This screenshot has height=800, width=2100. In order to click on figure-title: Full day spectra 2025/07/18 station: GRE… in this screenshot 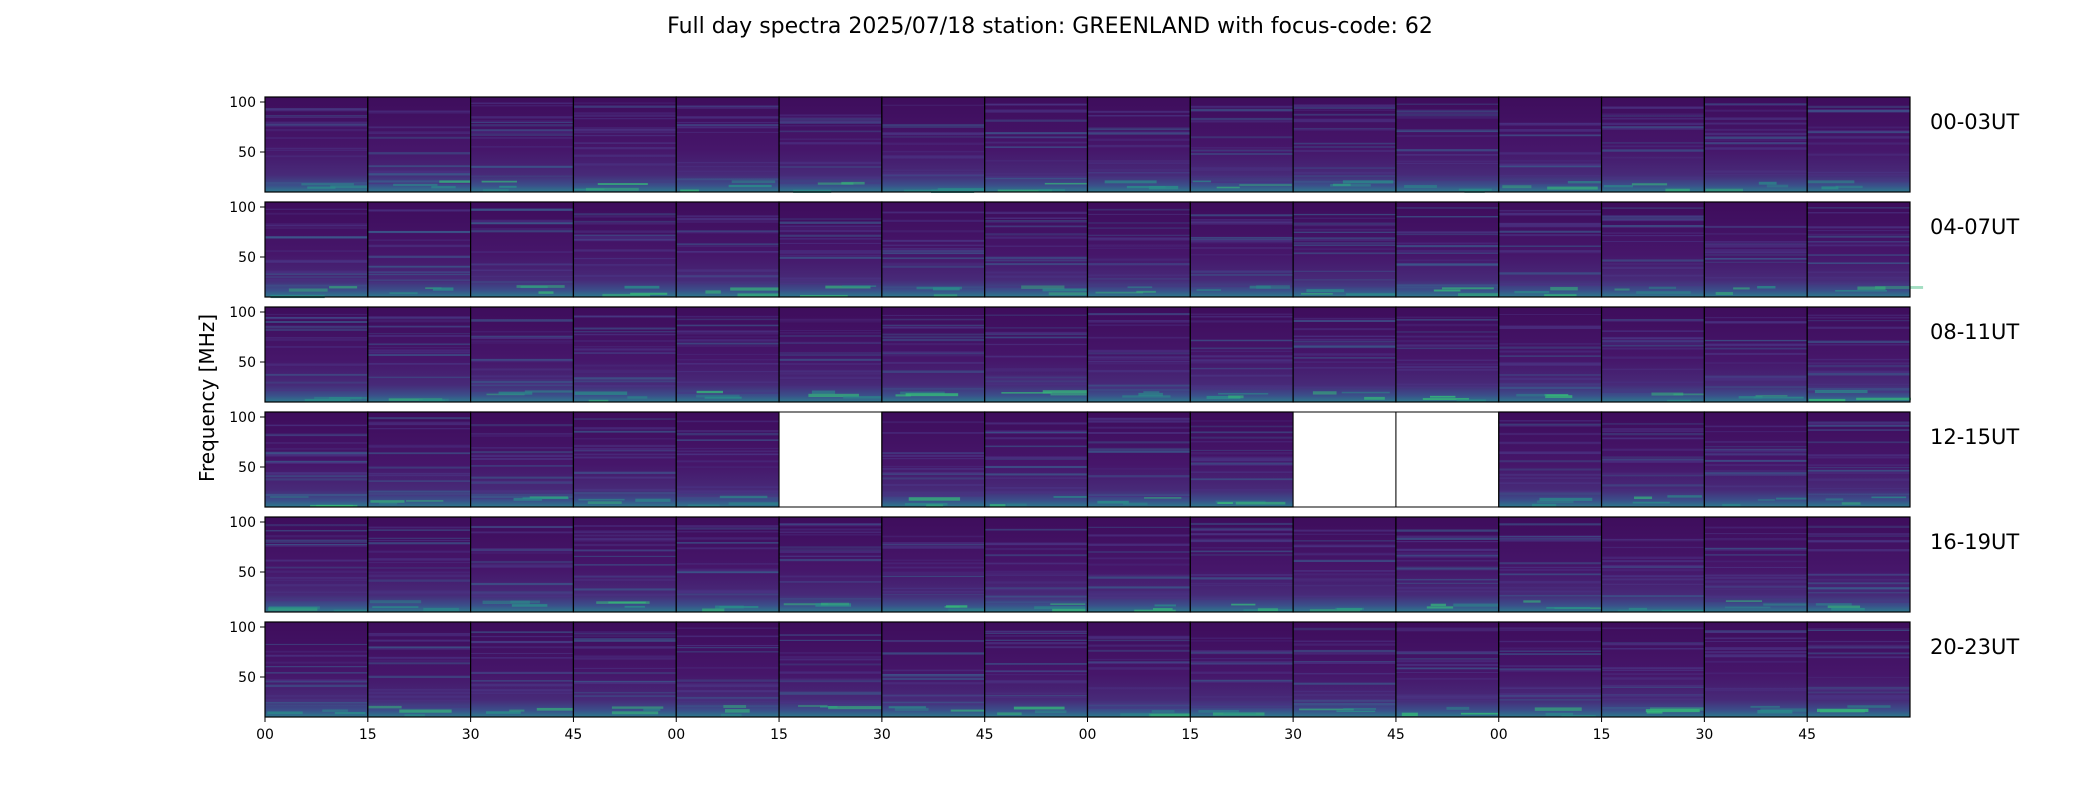, I will do `click(1050, 26)`.